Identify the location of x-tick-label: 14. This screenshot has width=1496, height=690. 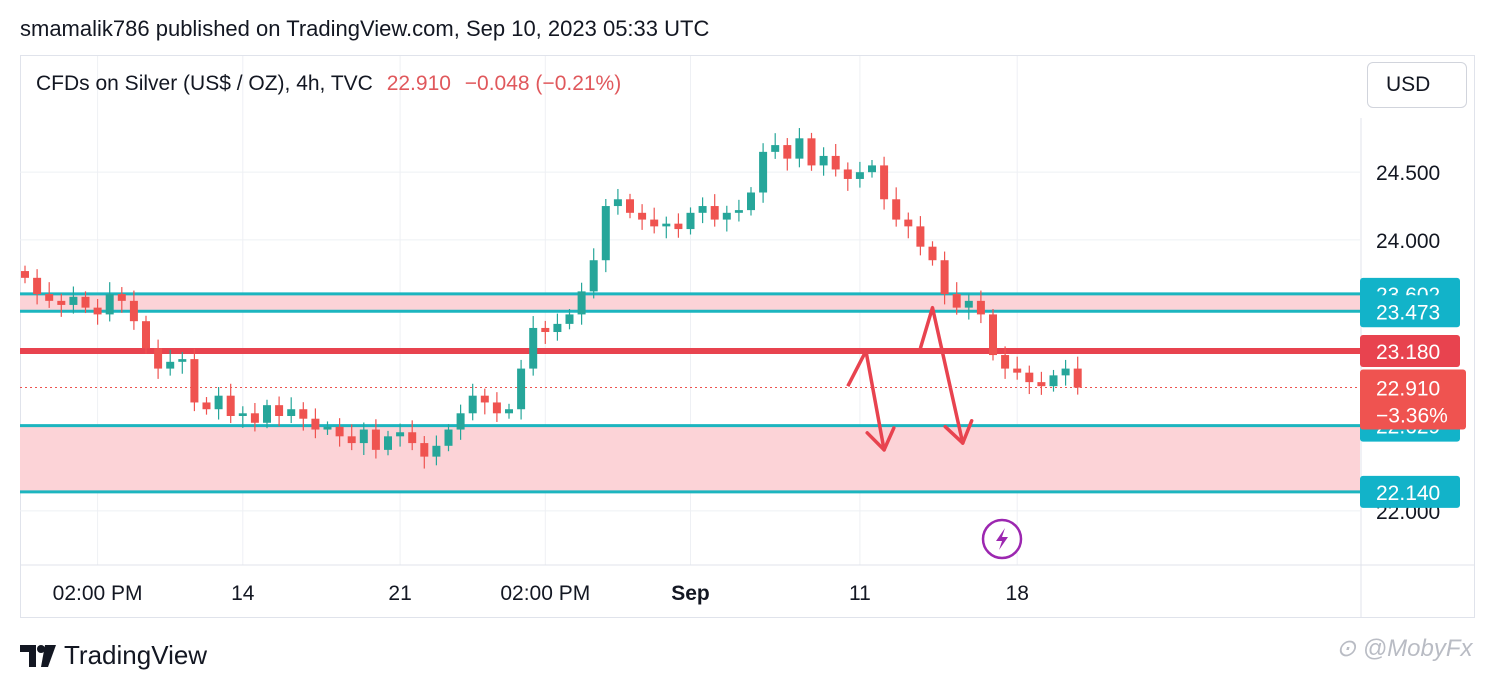
(243, 593).